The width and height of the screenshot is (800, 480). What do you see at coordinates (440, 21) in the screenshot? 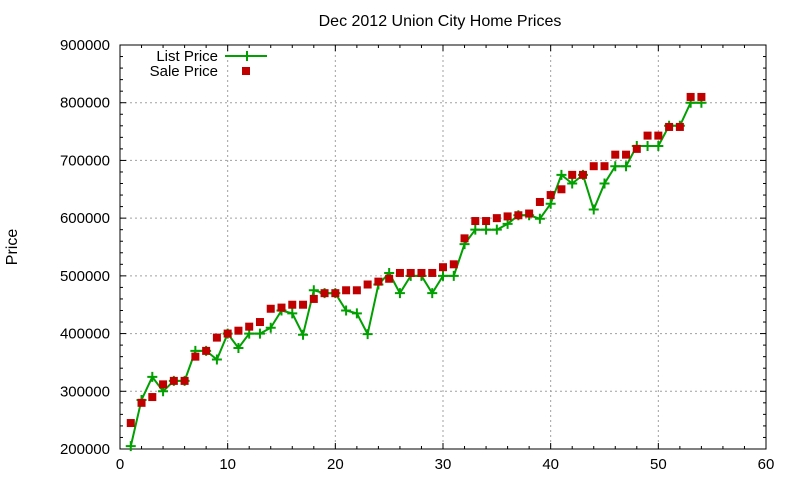
I see `chart-title: Dec 2012 Union City Home Prices` at bounding box center [440, 21].